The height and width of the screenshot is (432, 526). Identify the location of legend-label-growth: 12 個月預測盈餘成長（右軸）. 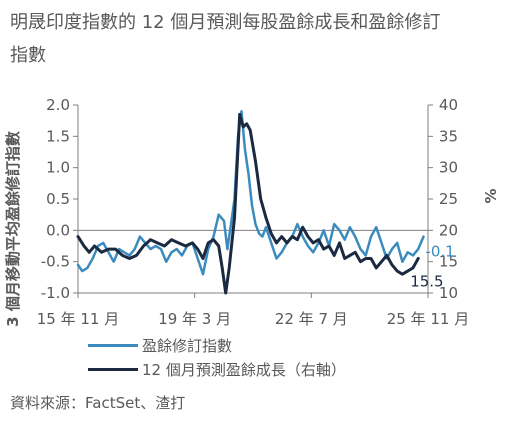
(244, 369).